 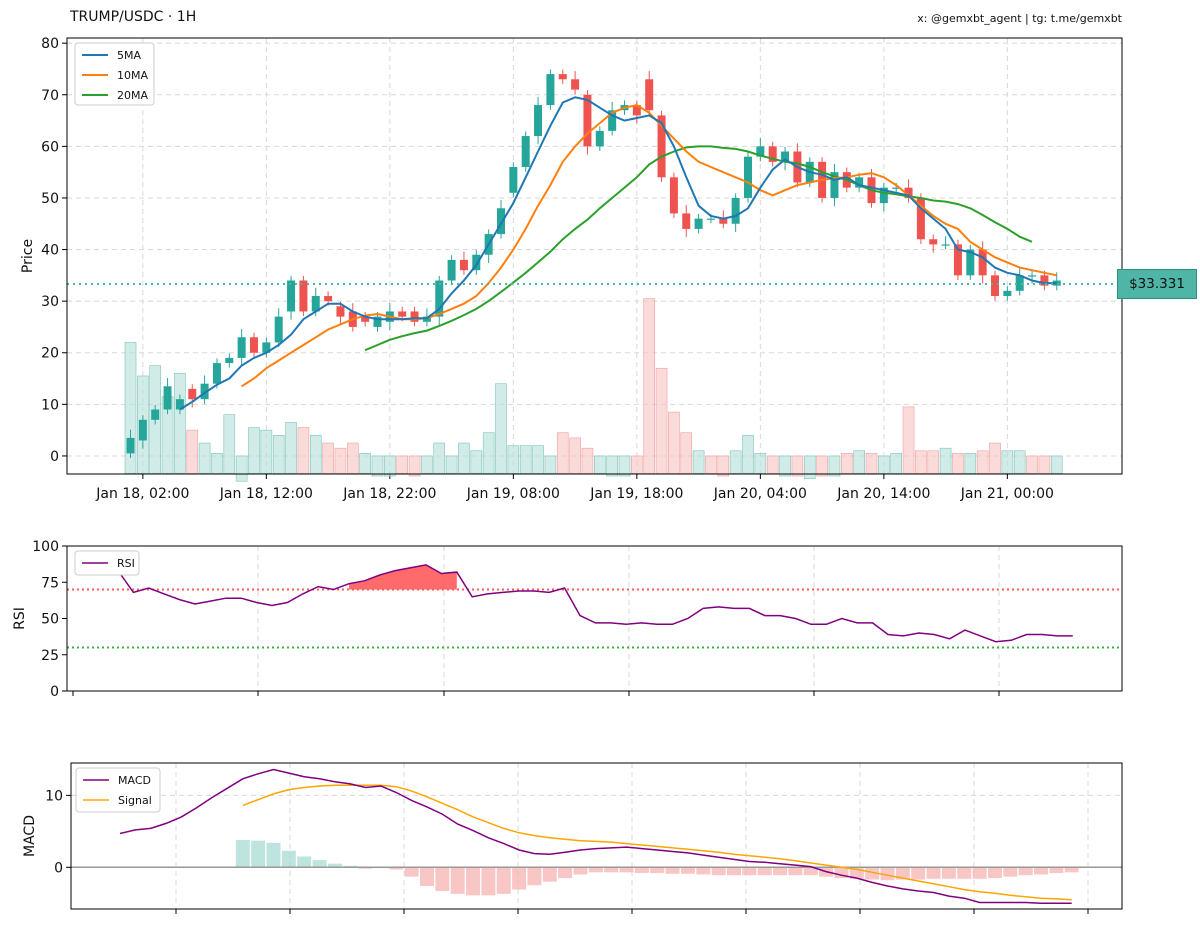 I want to click on price-x-tick-label: Jan 21, 00:00, so click(x=1007, y=494).